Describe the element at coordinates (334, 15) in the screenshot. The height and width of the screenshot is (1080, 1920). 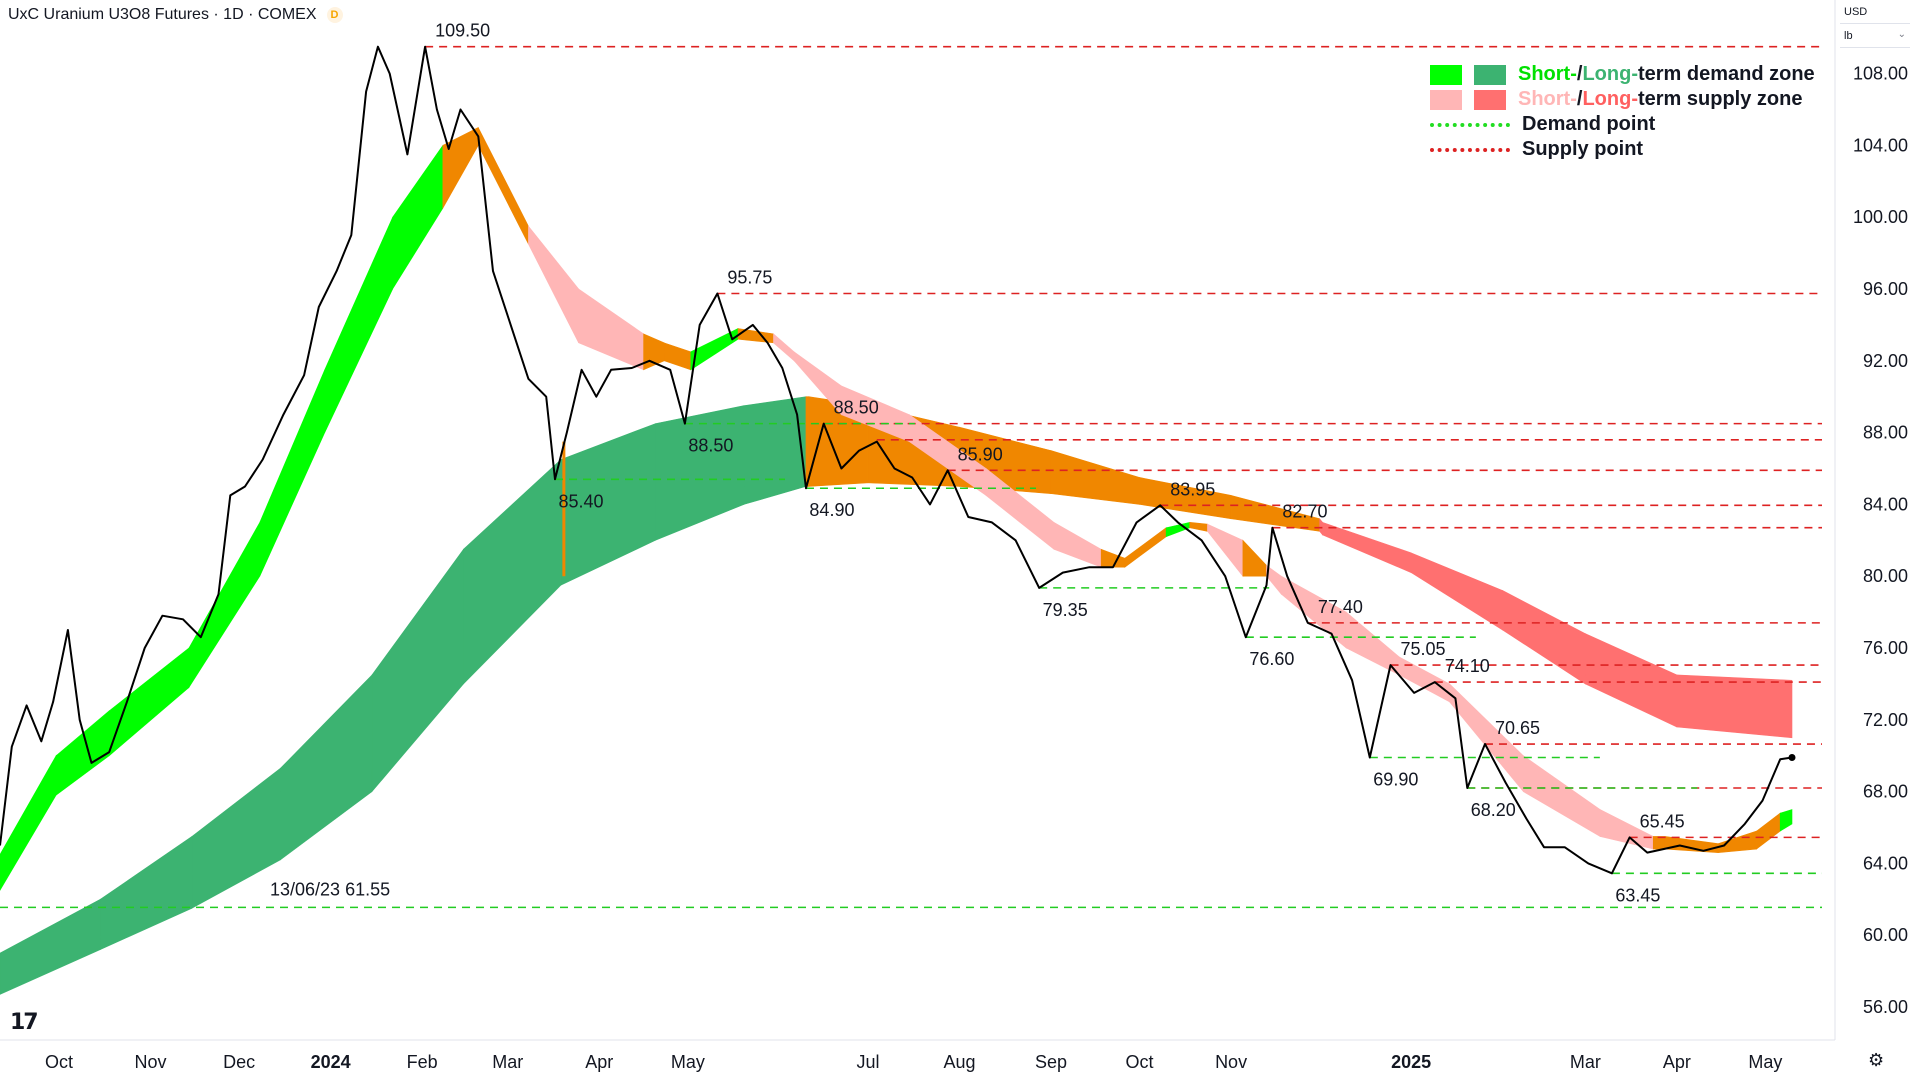
I see `data-status-badge: D` at that location.